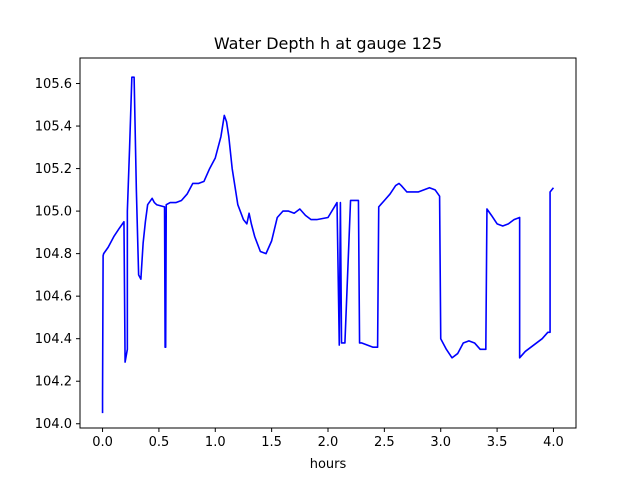  What do you see at coordinates (328, 43) in the screenshot?
I see `chart-title: Water Depth h at gauge 125` at bounding box center [328, 43].